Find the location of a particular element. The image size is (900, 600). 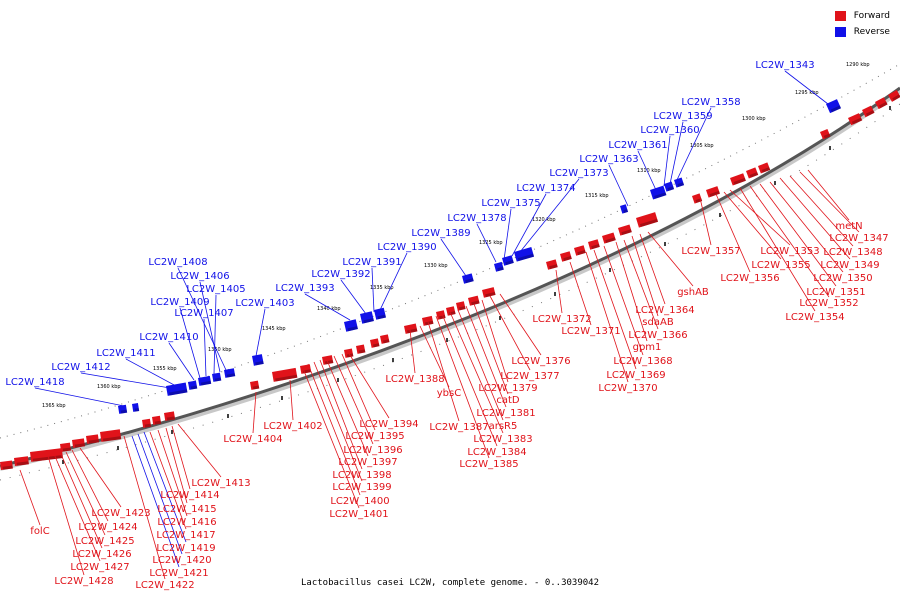

gene-label: LC2W_1375 is located at coordinates (510, 203).